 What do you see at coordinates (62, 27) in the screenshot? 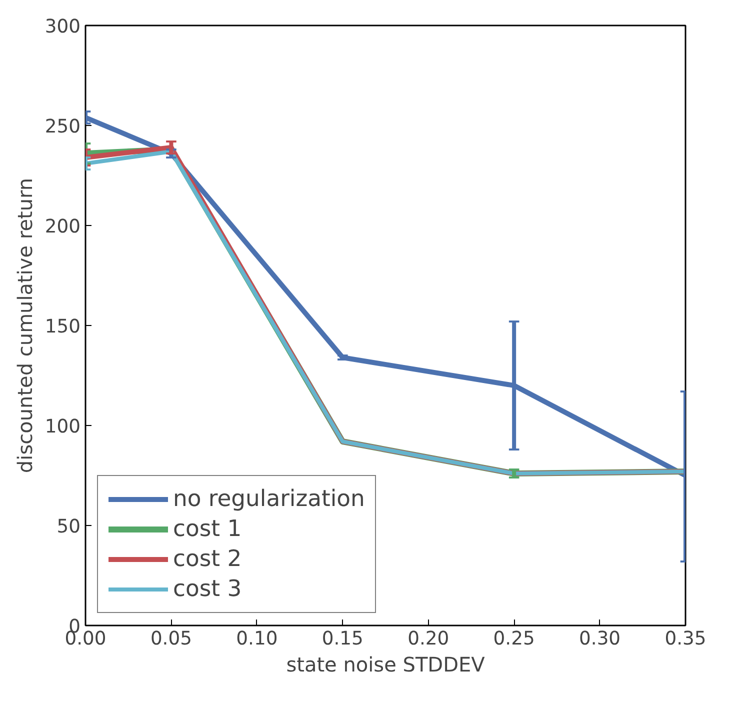
I see `y-tick-label: 300` at bounding box center [62, 27].